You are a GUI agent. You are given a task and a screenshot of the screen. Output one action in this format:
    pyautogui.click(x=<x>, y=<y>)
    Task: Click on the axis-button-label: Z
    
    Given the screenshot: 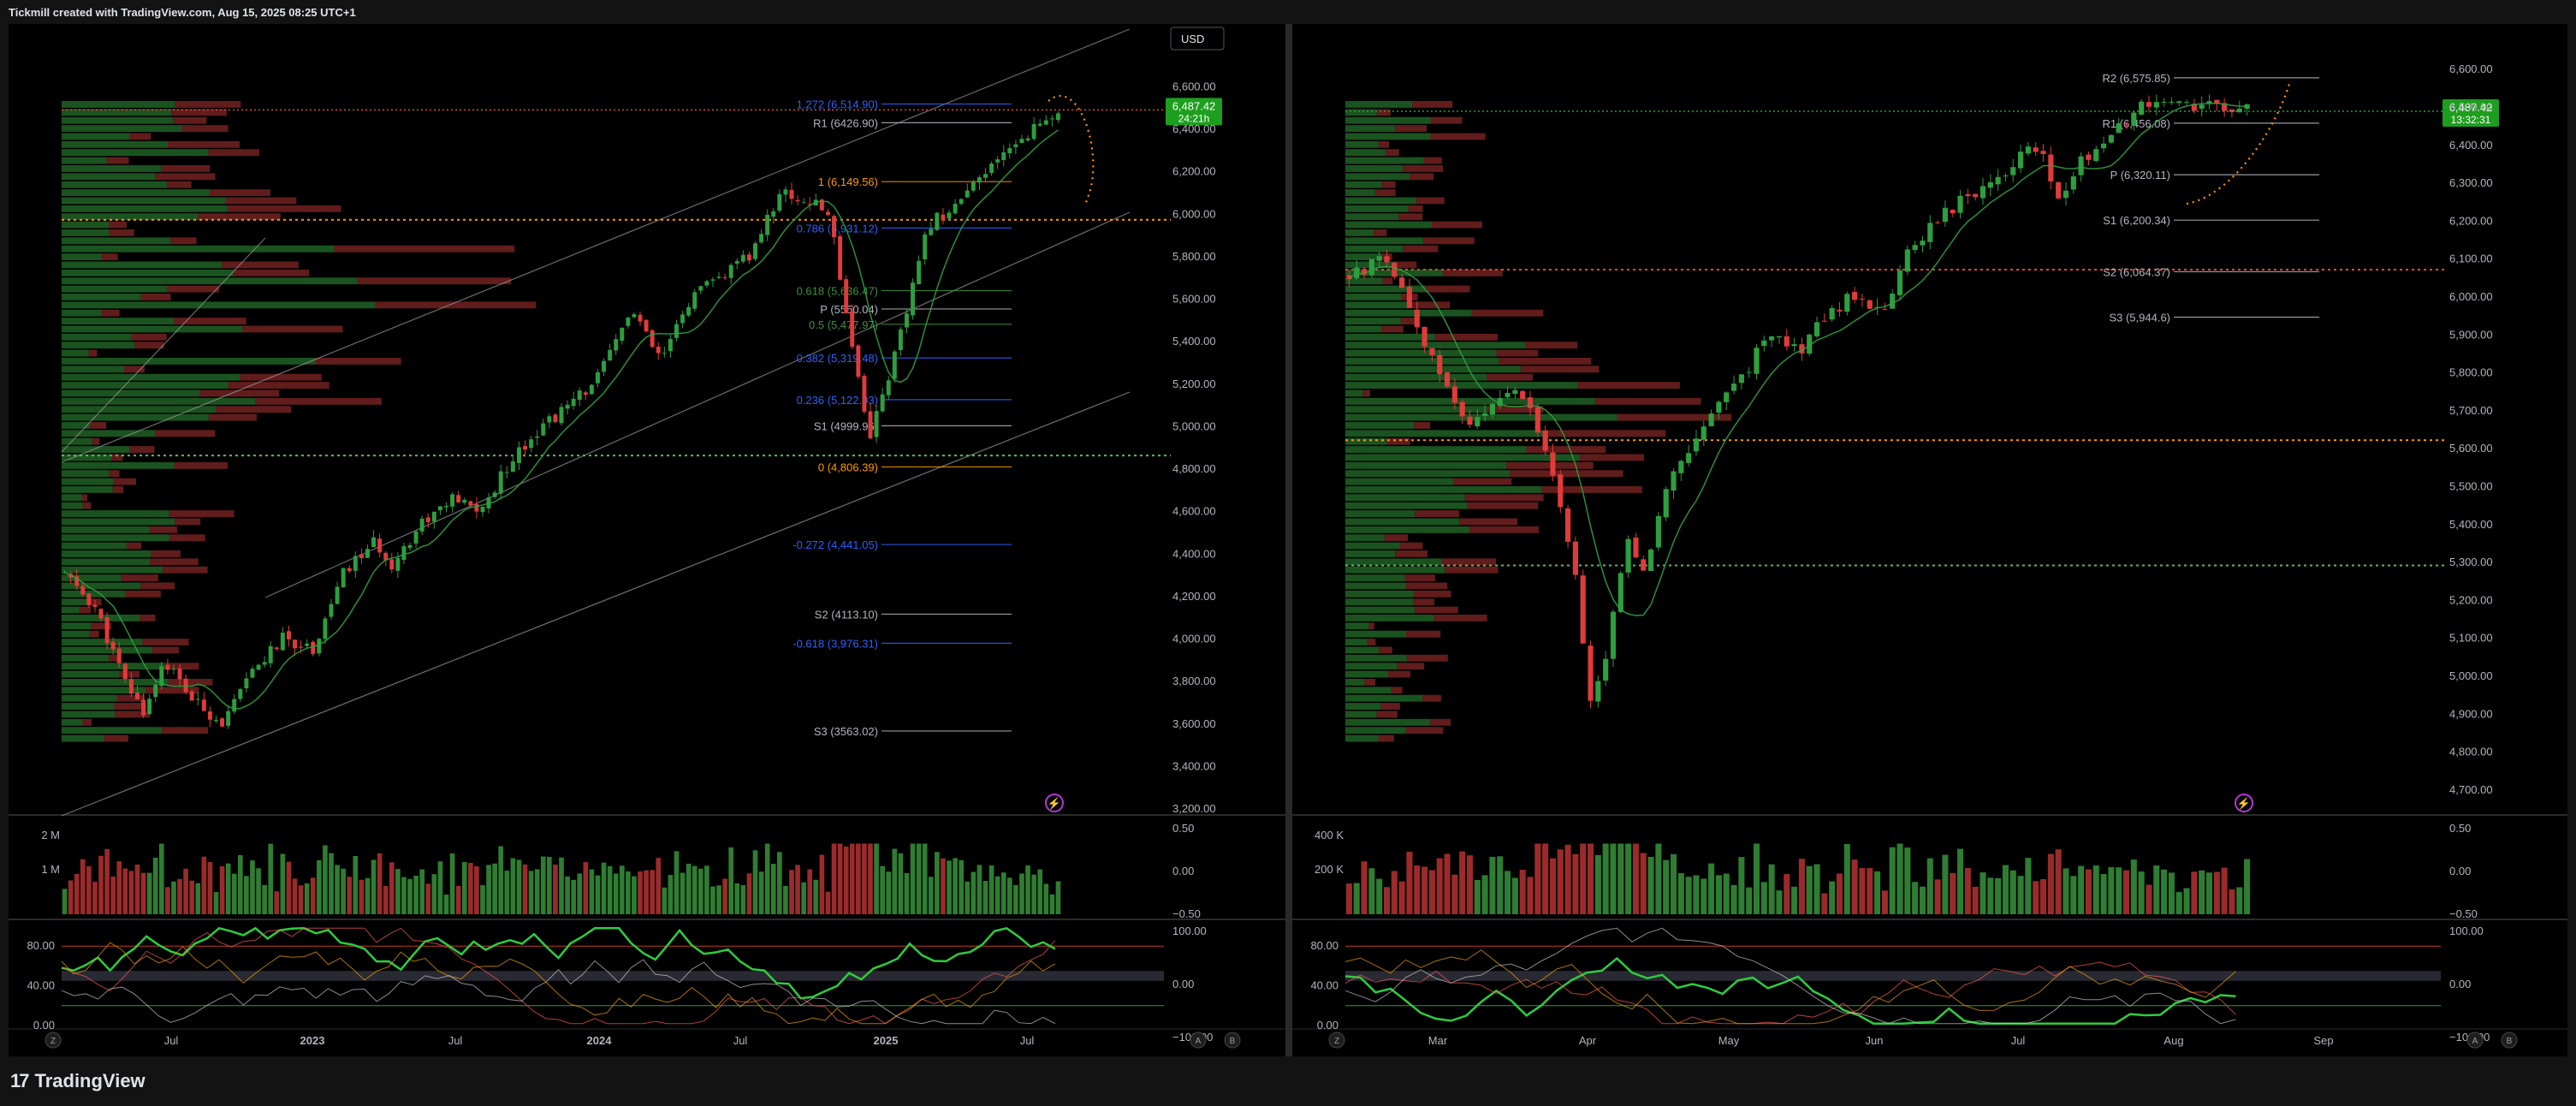 What is the action you would take?
    pyautogui.click(x=53, y=1042)
    